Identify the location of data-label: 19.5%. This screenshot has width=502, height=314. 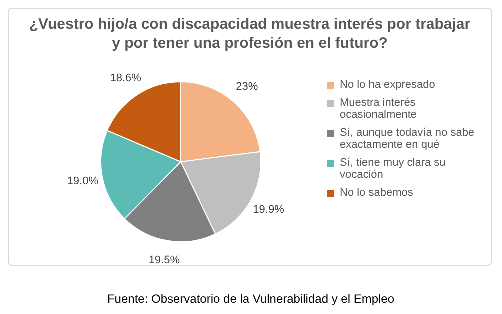
(164, 260).